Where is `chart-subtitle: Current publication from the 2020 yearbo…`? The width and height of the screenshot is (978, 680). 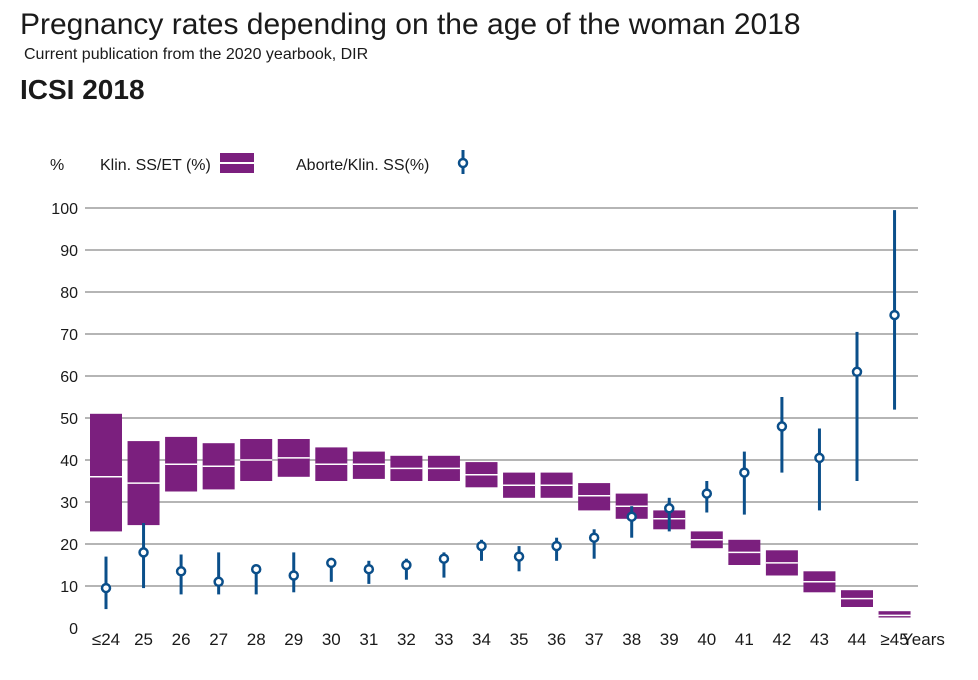
chart-subtitle: Current publication from the 2020 yearbo… is located at coordinates (196, 54).